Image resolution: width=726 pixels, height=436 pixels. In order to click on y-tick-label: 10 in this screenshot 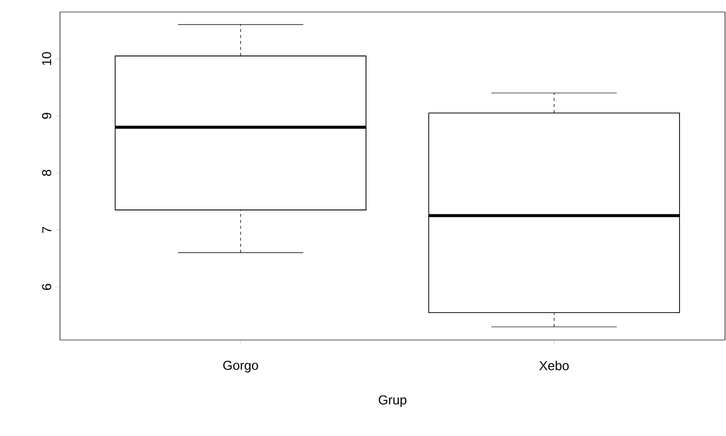, I will do `click(47, 58)`.